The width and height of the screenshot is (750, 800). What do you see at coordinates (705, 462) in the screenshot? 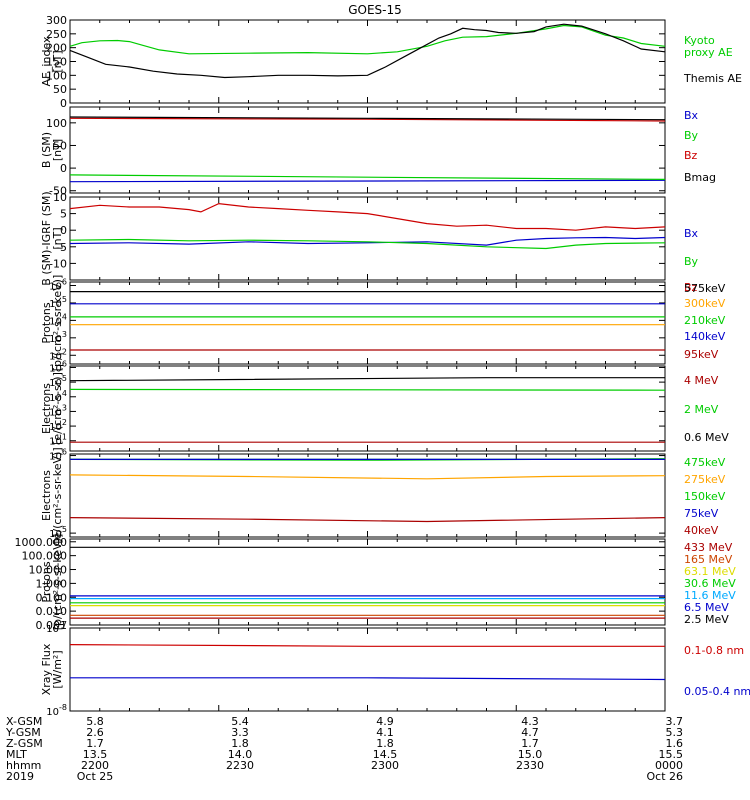
I see `legend-entry: 475keV` at bounding box center [705, 462].